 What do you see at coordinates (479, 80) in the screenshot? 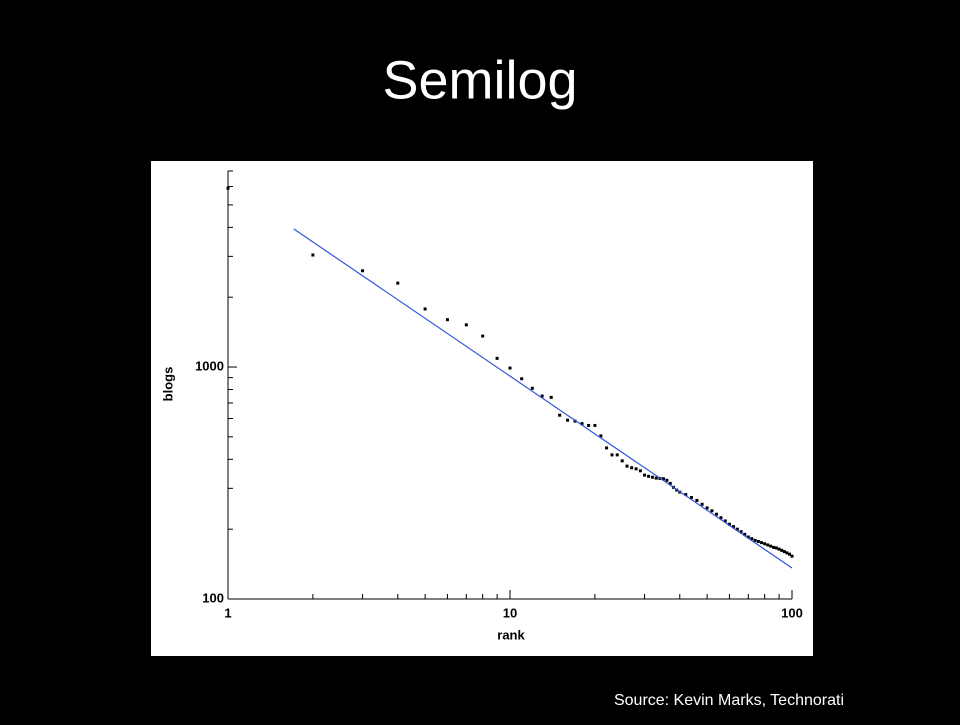
I see `slide-title: Semilog` at bounding box center [479, 80].